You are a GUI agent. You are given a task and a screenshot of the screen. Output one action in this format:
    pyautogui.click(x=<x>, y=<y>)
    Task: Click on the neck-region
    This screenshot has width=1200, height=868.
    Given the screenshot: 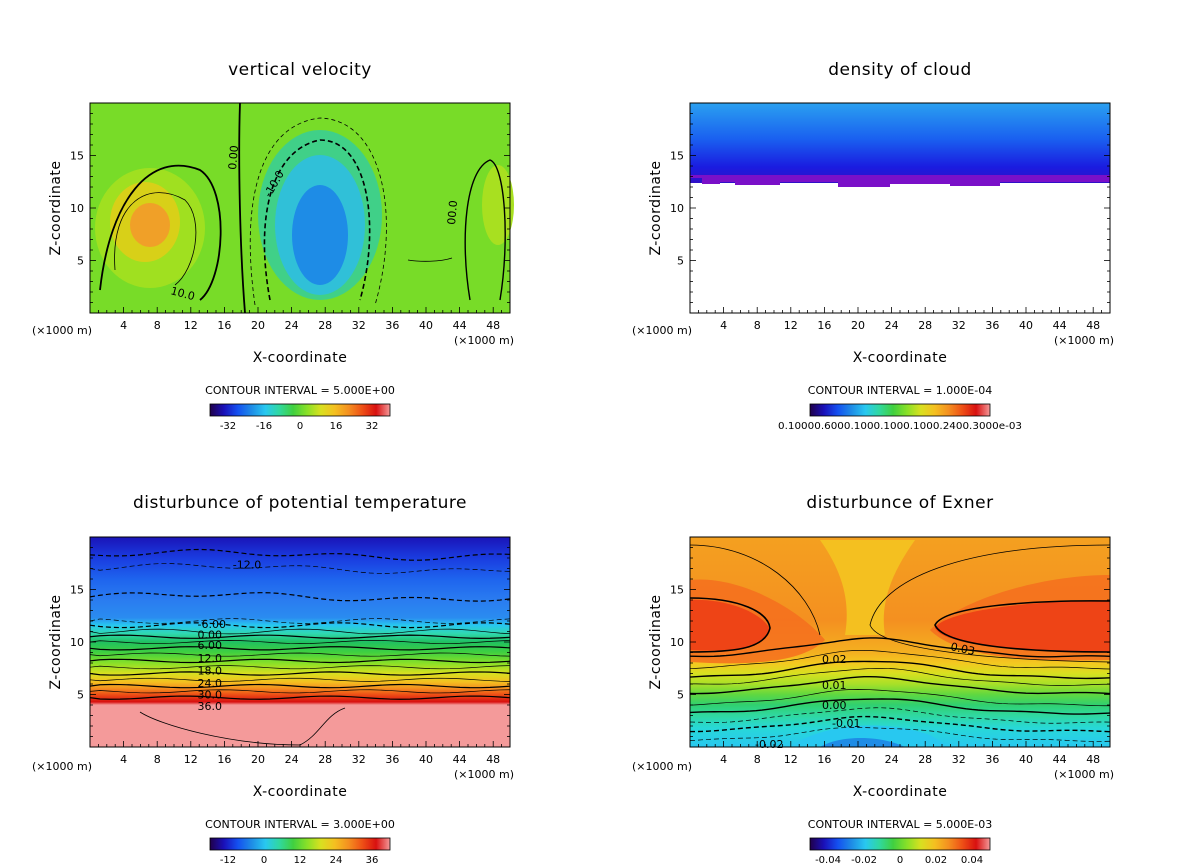 What is the action you would take?
    pyautogui.click(x=867, y=587)
    